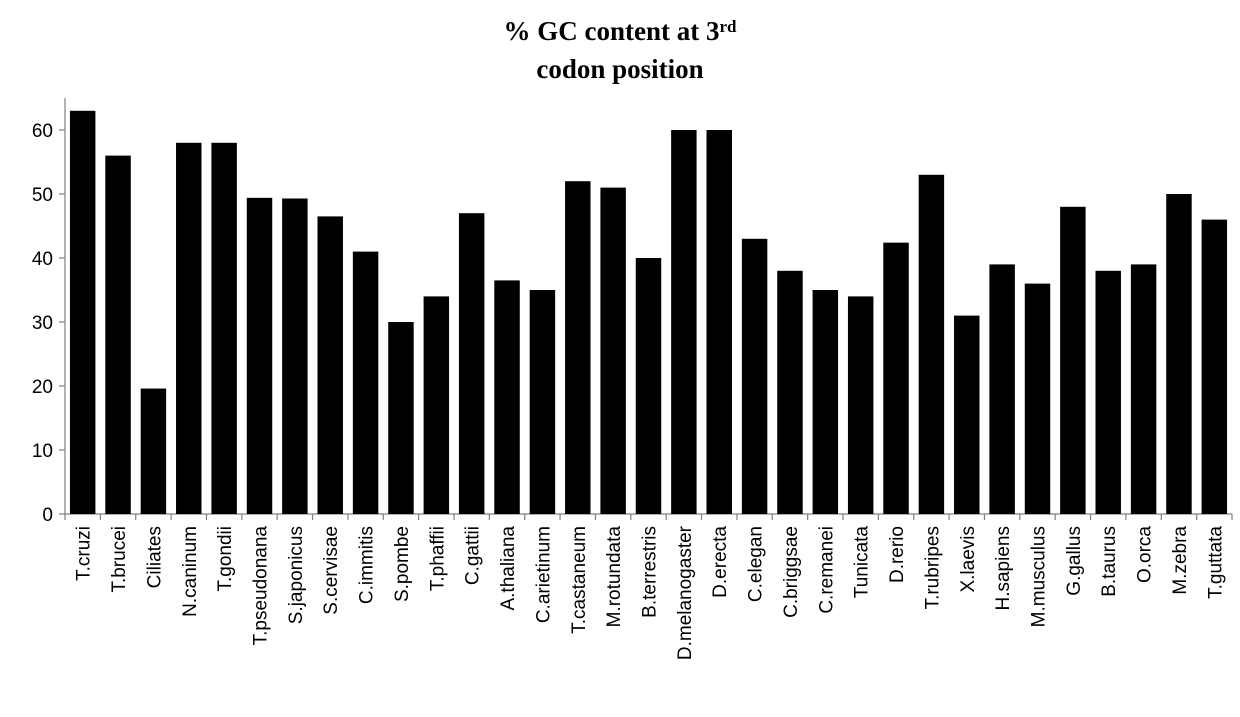  Describe the element at coordinates (967, 414) in the screenshot. I see `bar-x-laevis` at that location.